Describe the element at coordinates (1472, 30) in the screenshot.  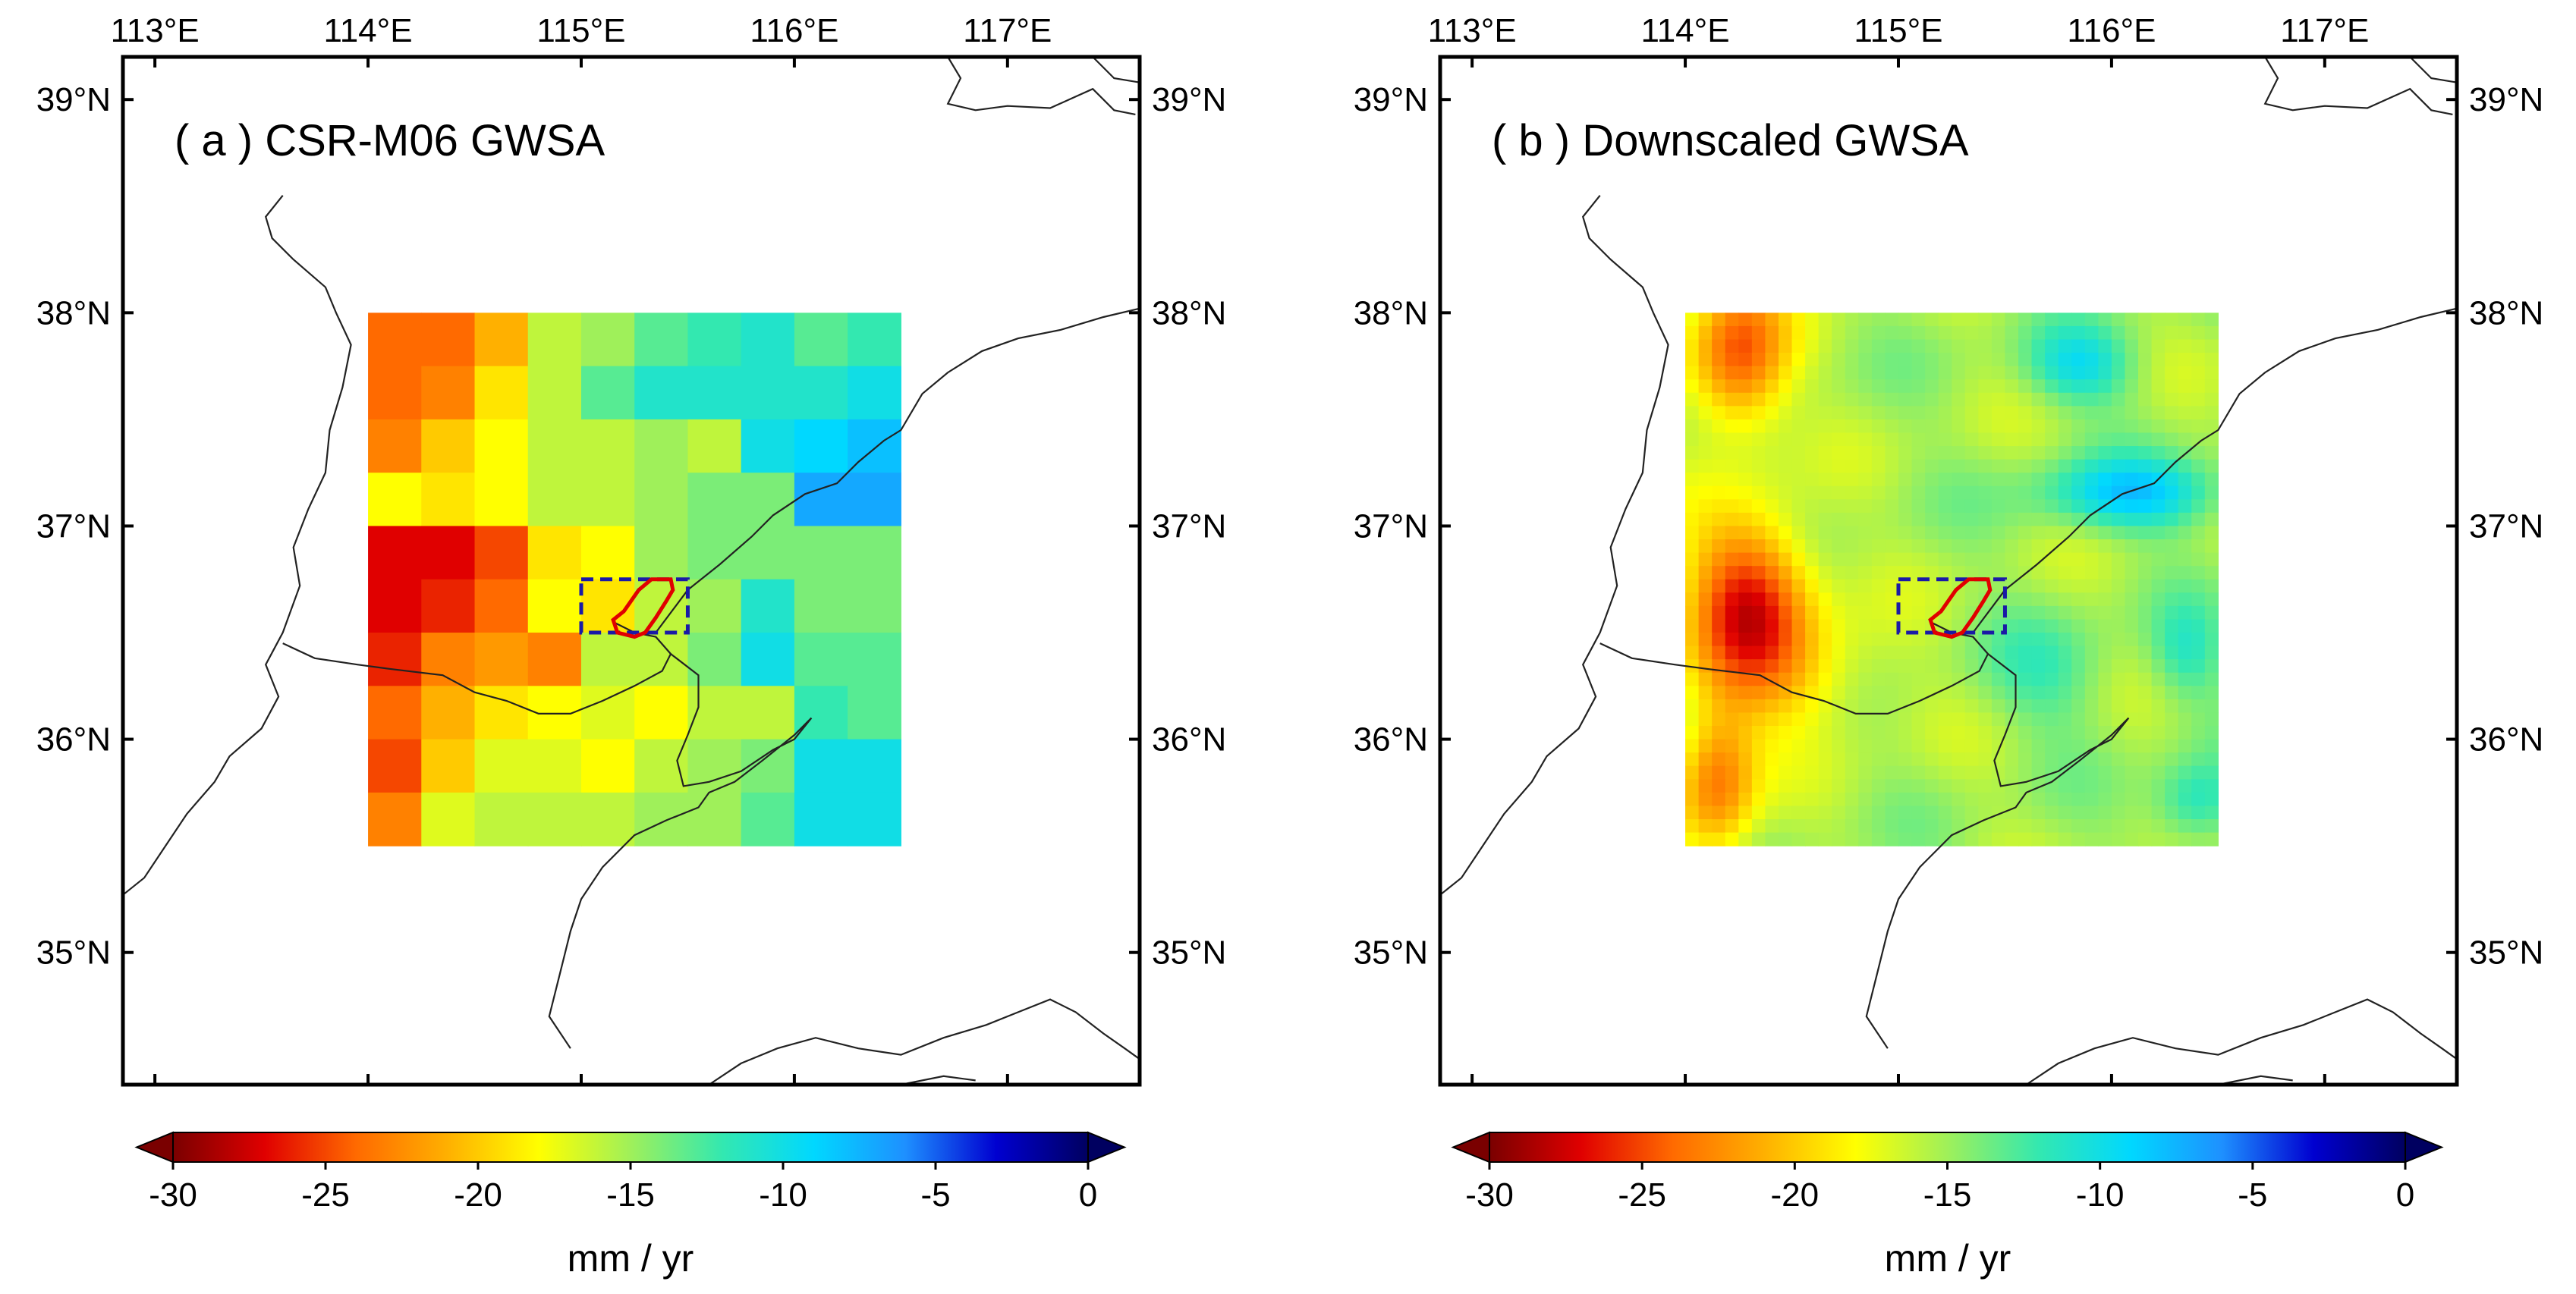
I see `lon-tick-label: 113°E` at that location.